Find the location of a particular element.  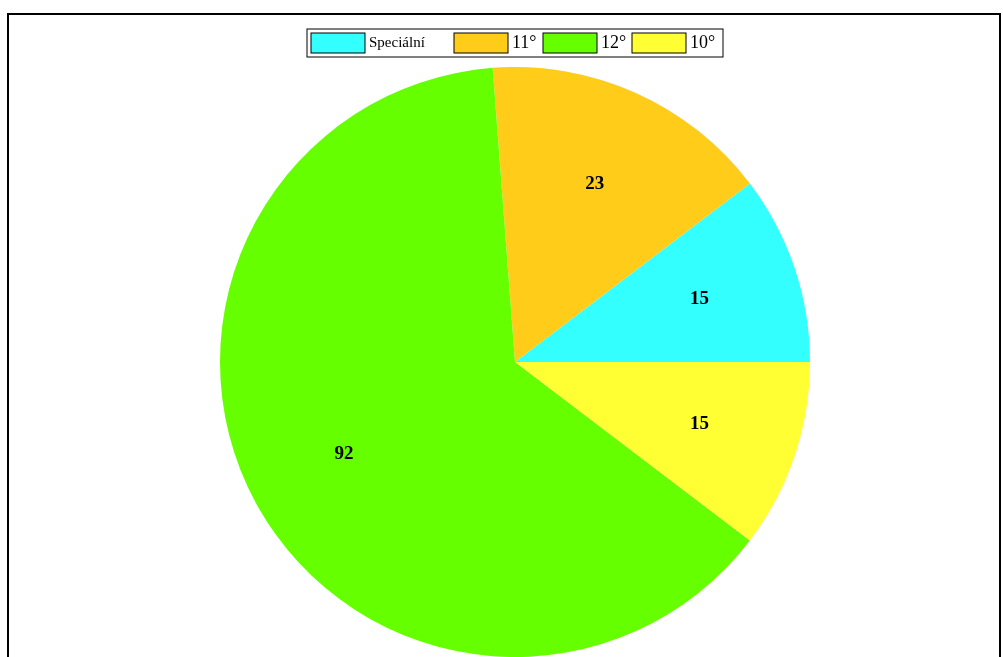

legend-label: 12° is located at coordinates (614, 42).